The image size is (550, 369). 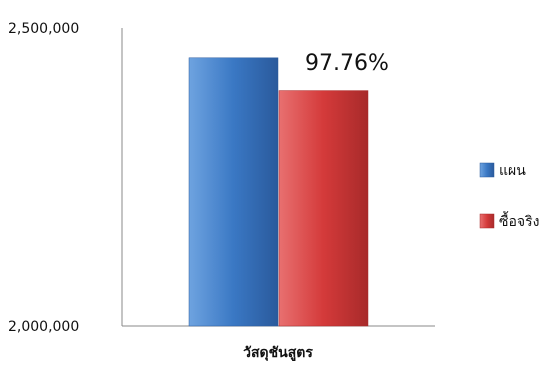 I want to click on legend-swatch-actual, so click(x=487, y=221).